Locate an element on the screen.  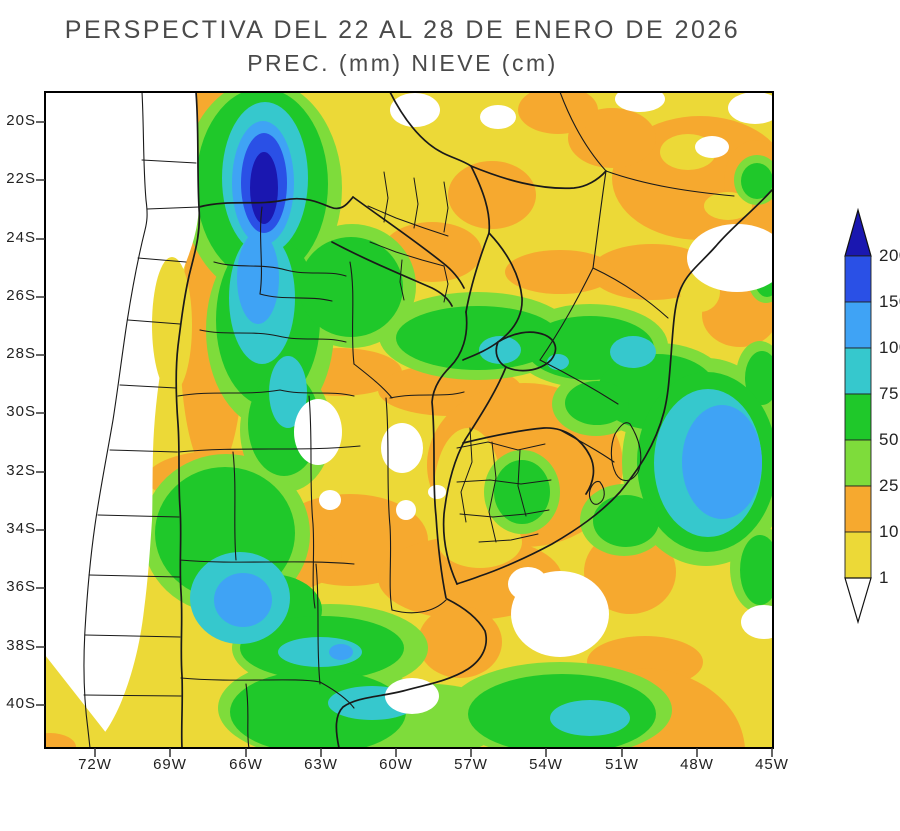
legend-colorbar is located at coordinates (858, 416).